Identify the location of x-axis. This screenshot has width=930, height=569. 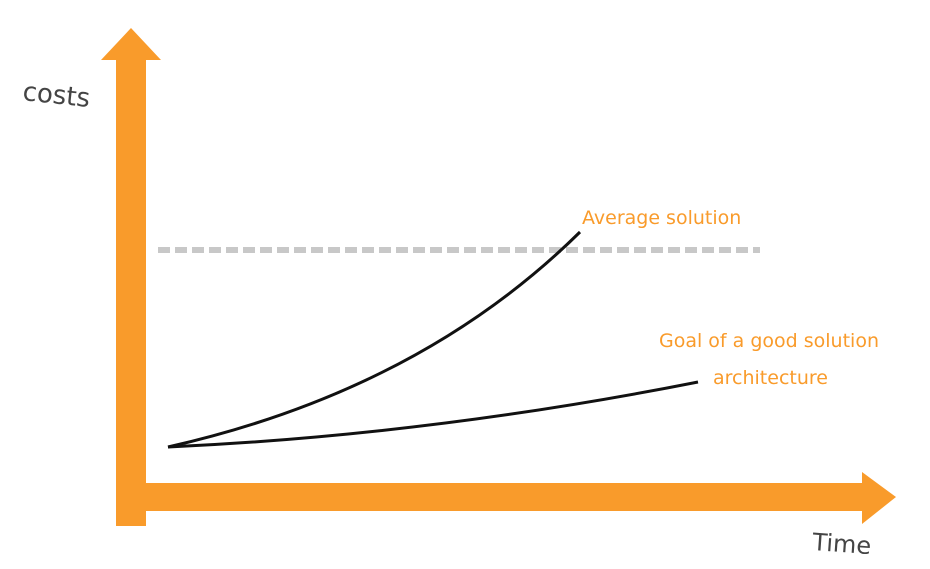
(506, 498).